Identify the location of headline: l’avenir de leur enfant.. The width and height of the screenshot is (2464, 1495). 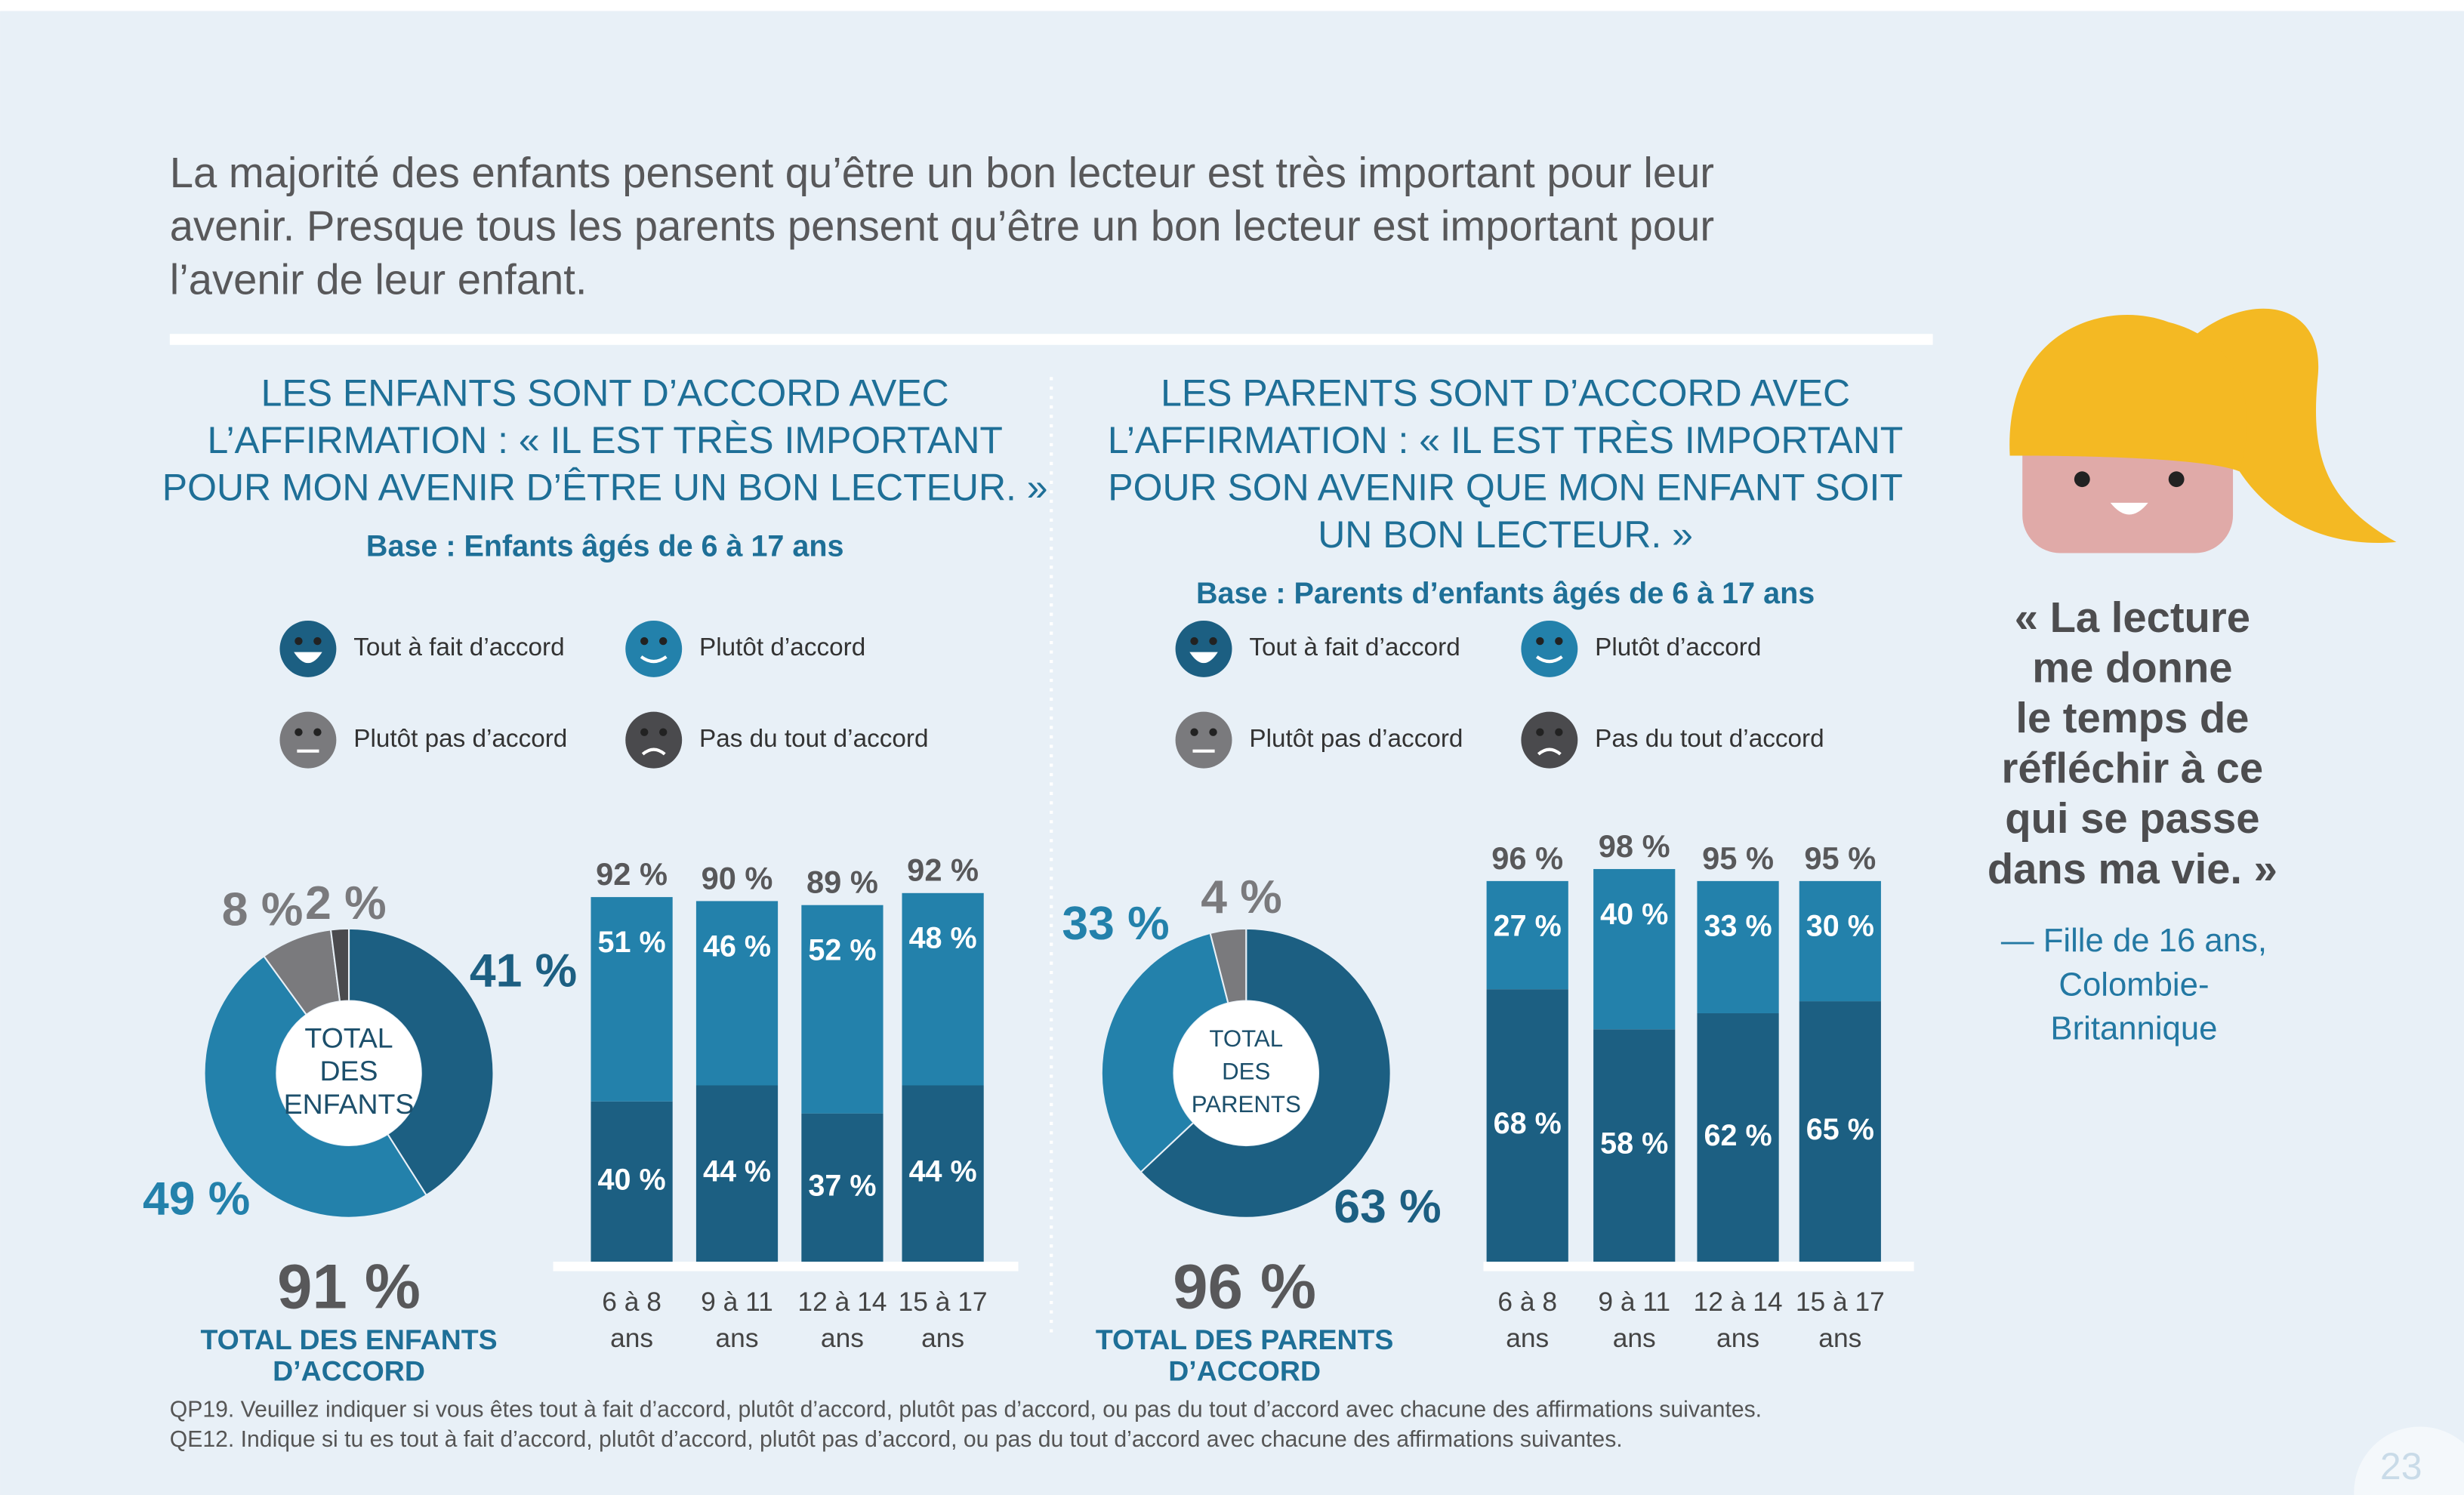
(378, 279).